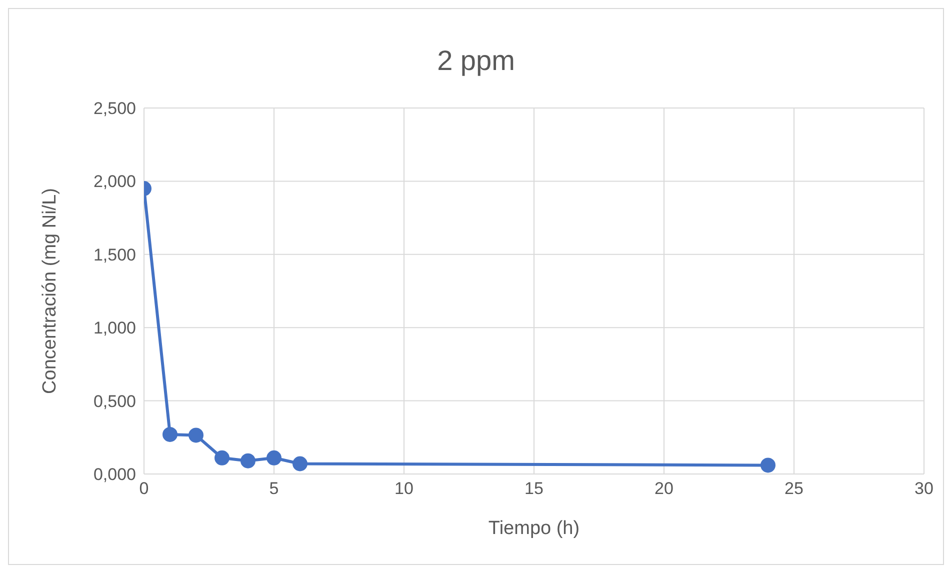  I want to click on y-tick-label: 0,500, so click(114, 401).